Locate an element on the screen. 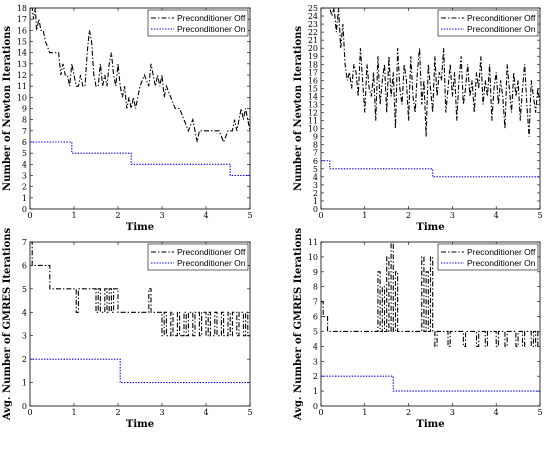 The image size is (550, 461). y-tick-label: 19 is located at coordinates (313, 56).